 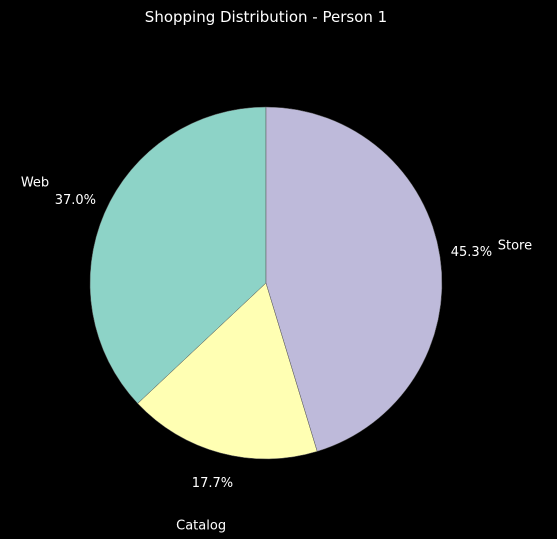 I want to click on pie-percent-label: 45.3%, so click(x=471, y=252).